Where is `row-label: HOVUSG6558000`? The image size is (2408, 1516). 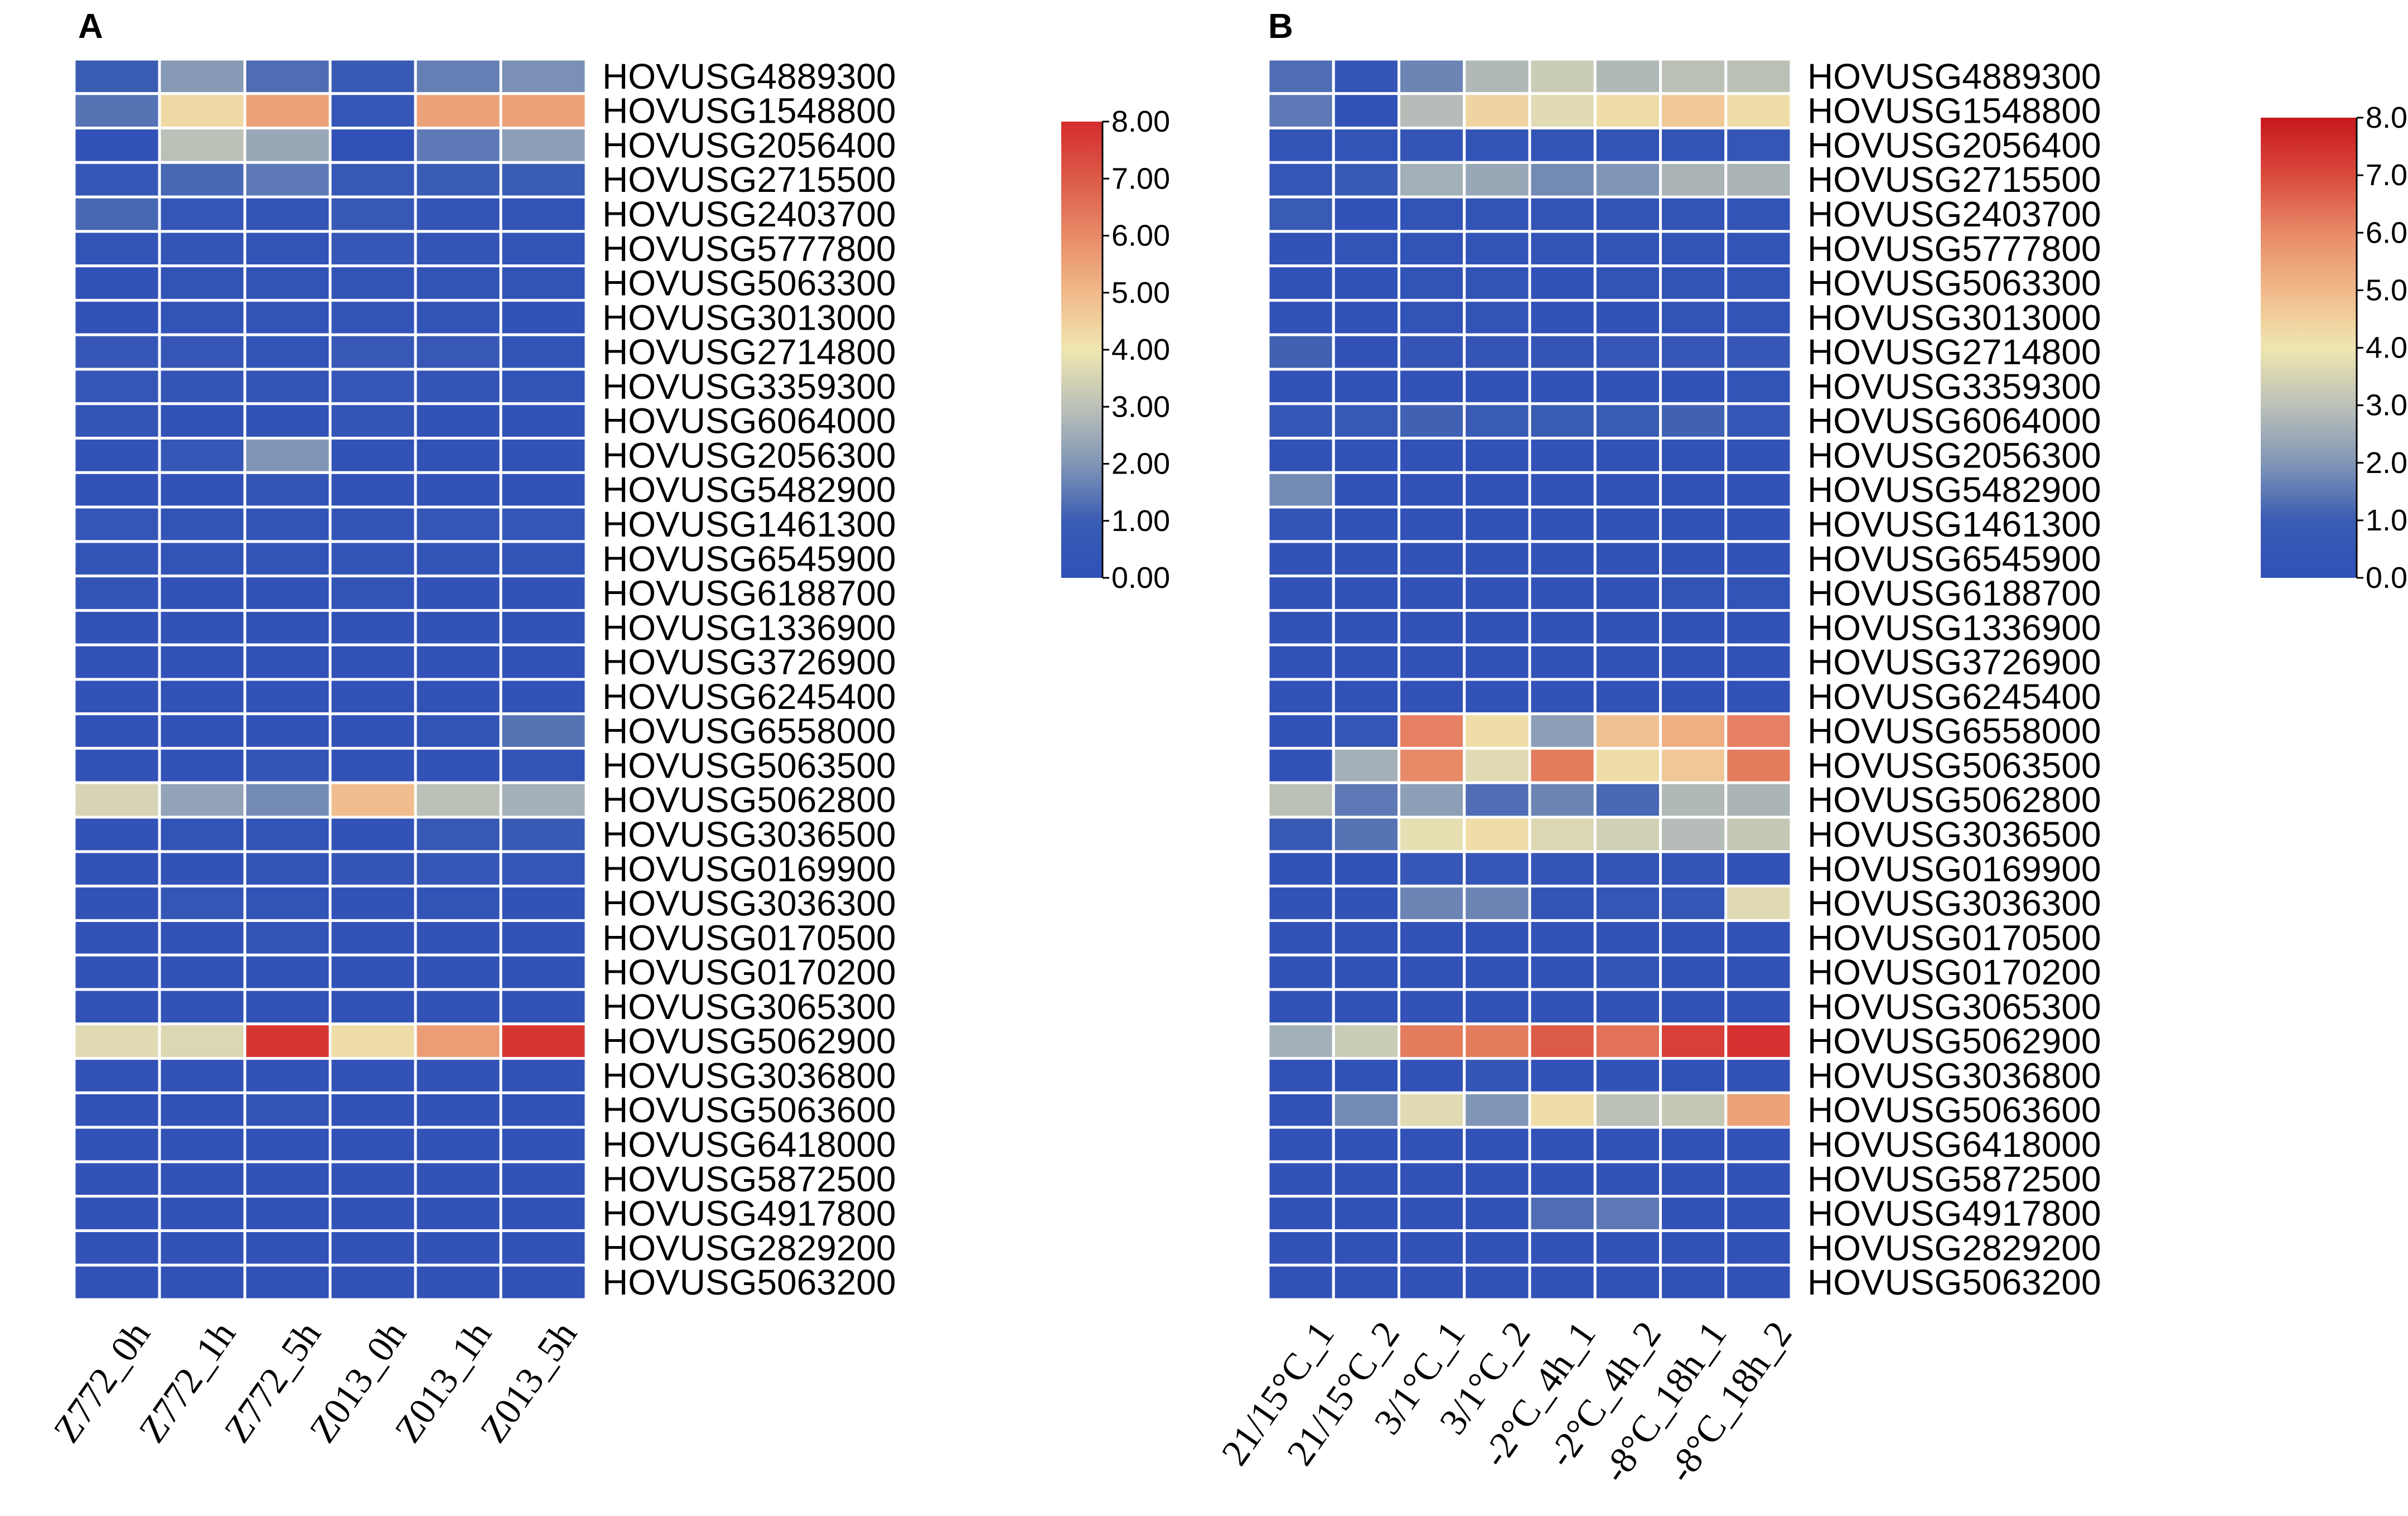 row-label: HOVUSG6558000 is located at coordinates (1954, 731).